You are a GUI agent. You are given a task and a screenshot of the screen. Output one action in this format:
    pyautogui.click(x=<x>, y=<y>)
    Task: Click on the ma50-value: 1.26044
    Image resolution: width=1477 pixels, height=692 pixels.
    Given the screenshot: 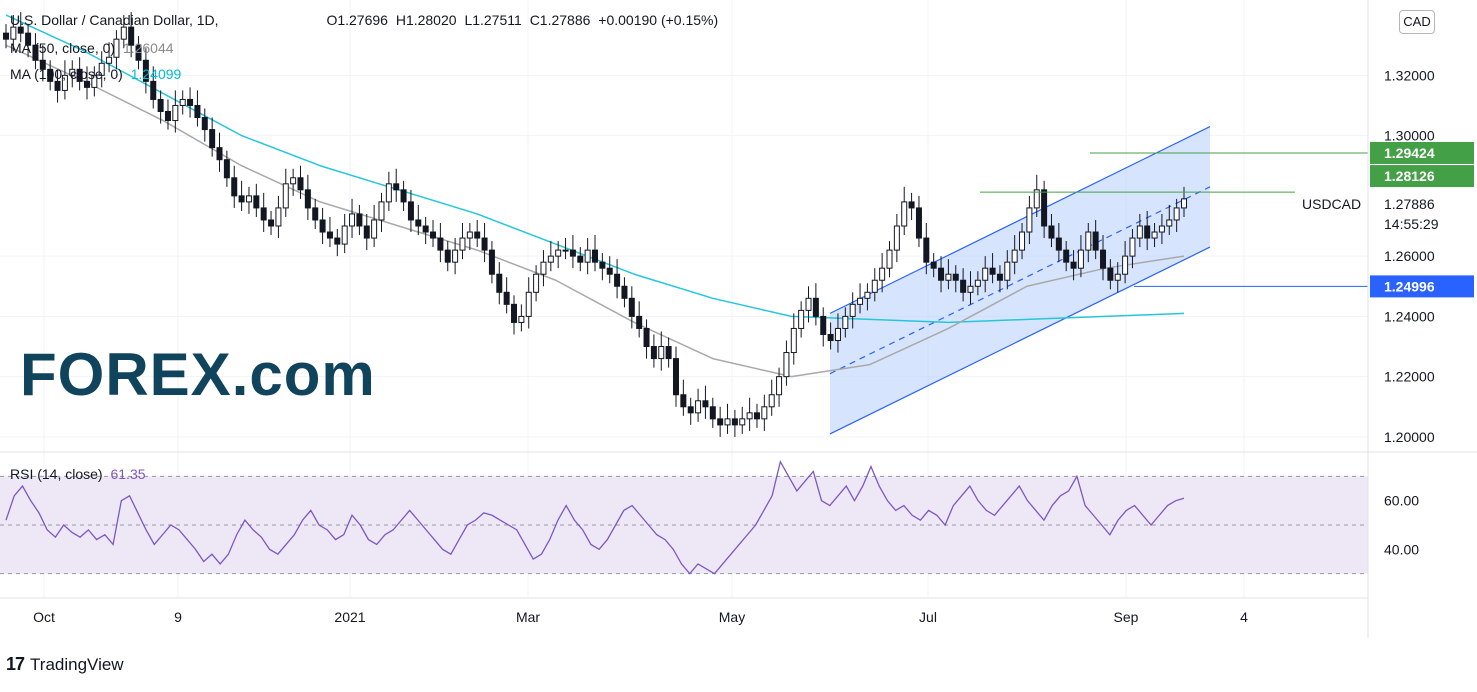 What is the action you would take?
    pyautogui.click(x=148, y=48)
    